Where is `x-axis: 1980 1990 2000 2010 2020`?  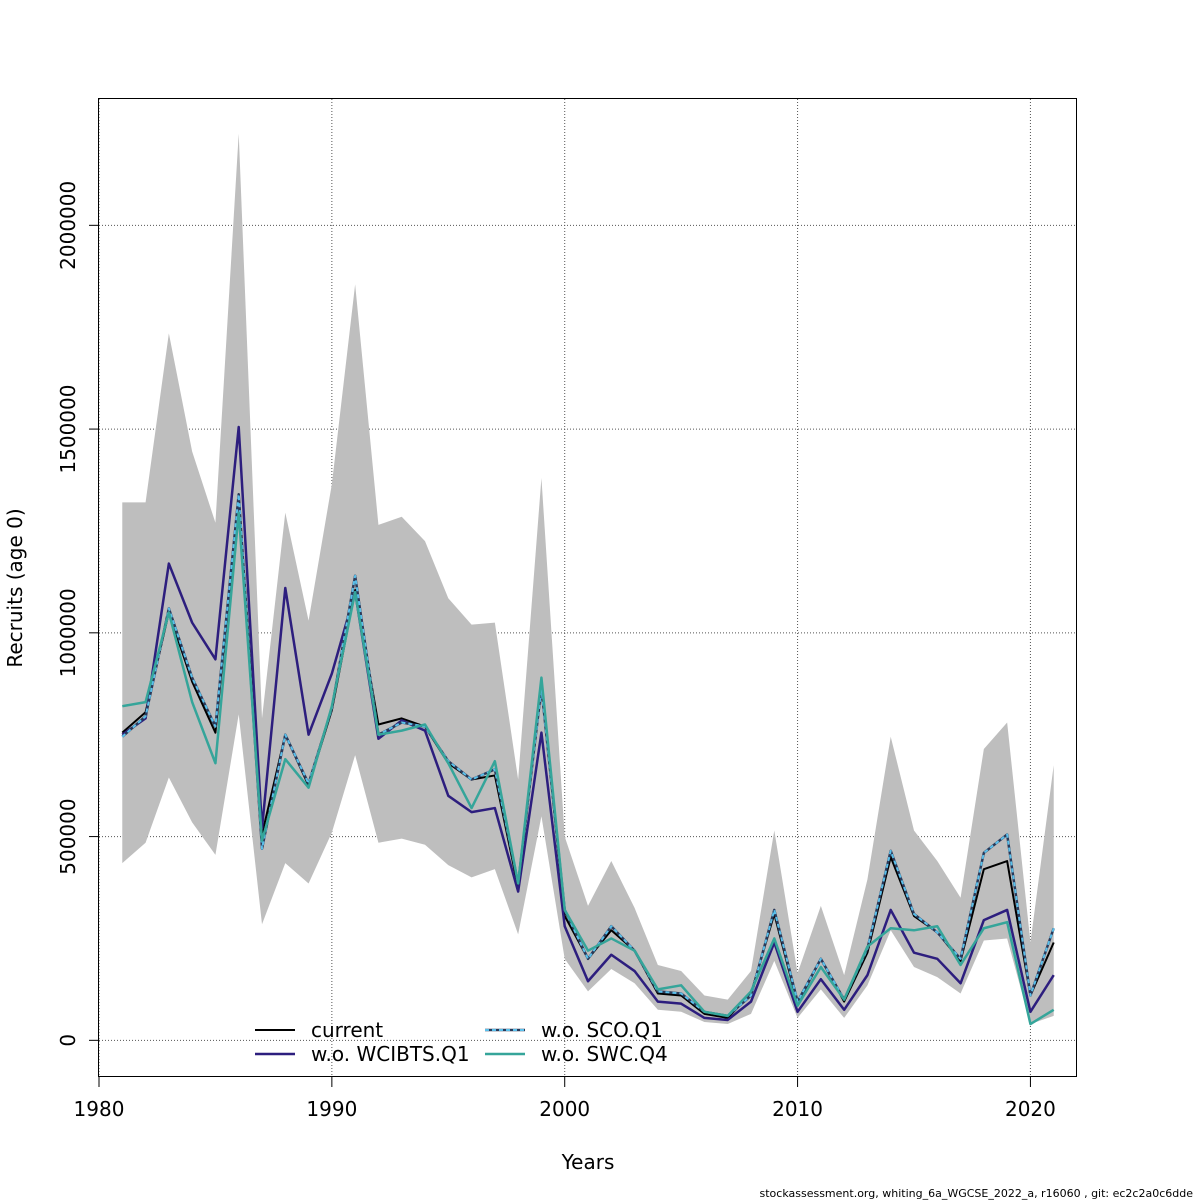 x-axis: 1980 1990 2000 2010 2020 is located at coordinates (565, 1099).